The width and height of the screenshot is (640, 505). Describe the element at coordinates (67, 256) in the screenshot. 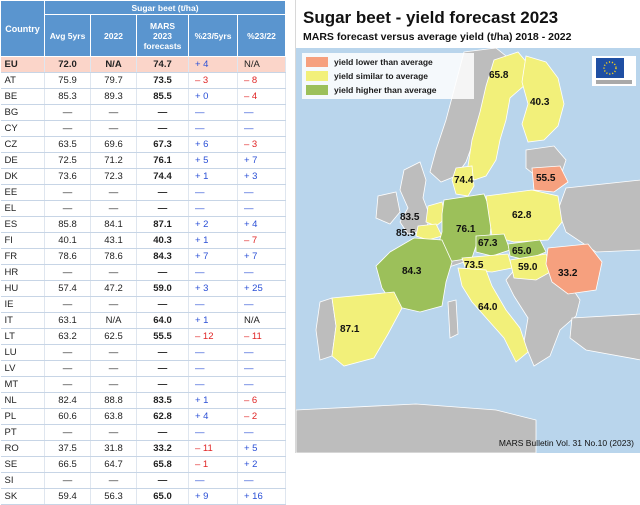

I see `cell-avg-5yrs: 78.6` at that location.